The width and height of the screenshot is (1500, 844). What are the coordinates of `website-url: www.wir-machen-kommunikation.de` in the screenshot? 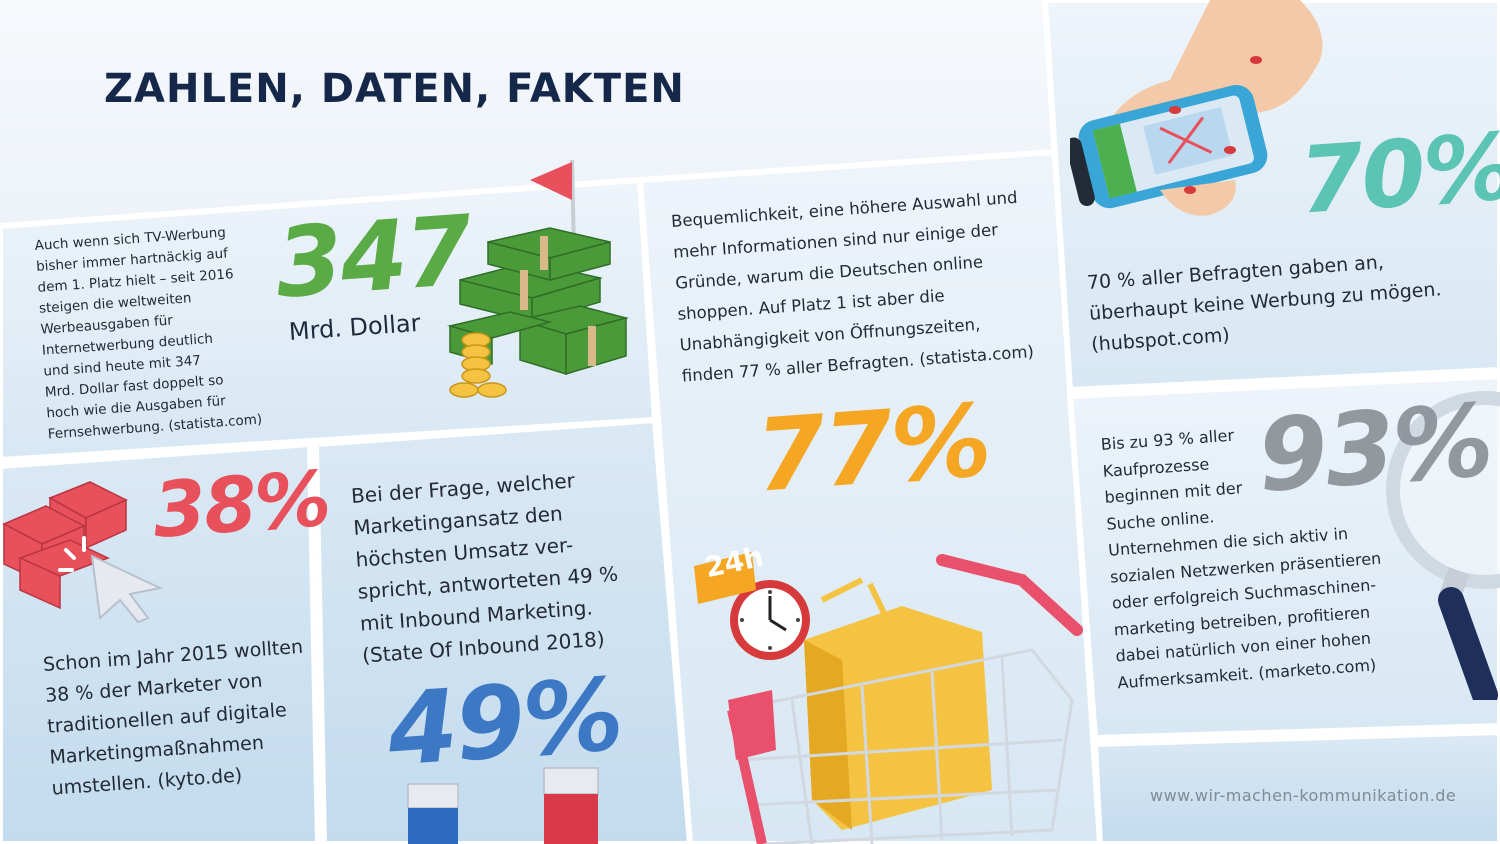 It's located at (1303, 795).